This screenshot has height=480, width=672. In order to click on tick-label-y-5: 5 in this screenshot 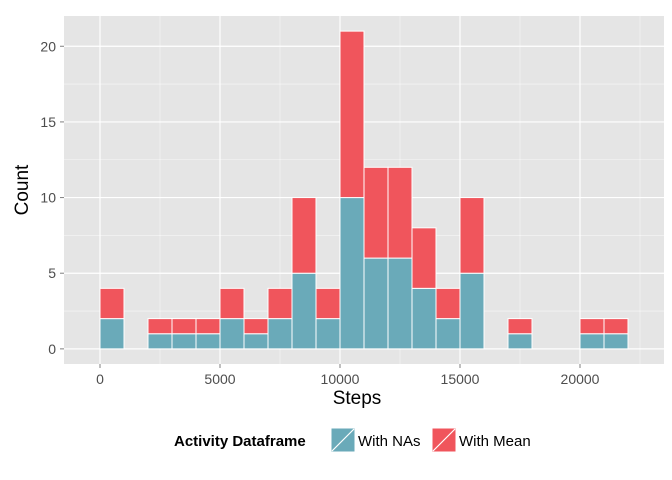, I will do `click(52, 273)`.